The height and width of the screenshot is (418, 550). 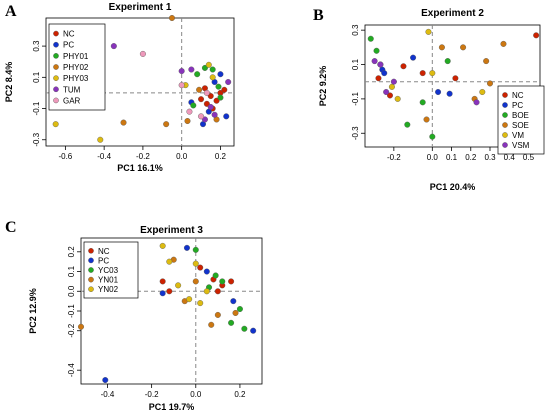 I want to click on y-tick-label: -0.4, so click(x=71, y=370).